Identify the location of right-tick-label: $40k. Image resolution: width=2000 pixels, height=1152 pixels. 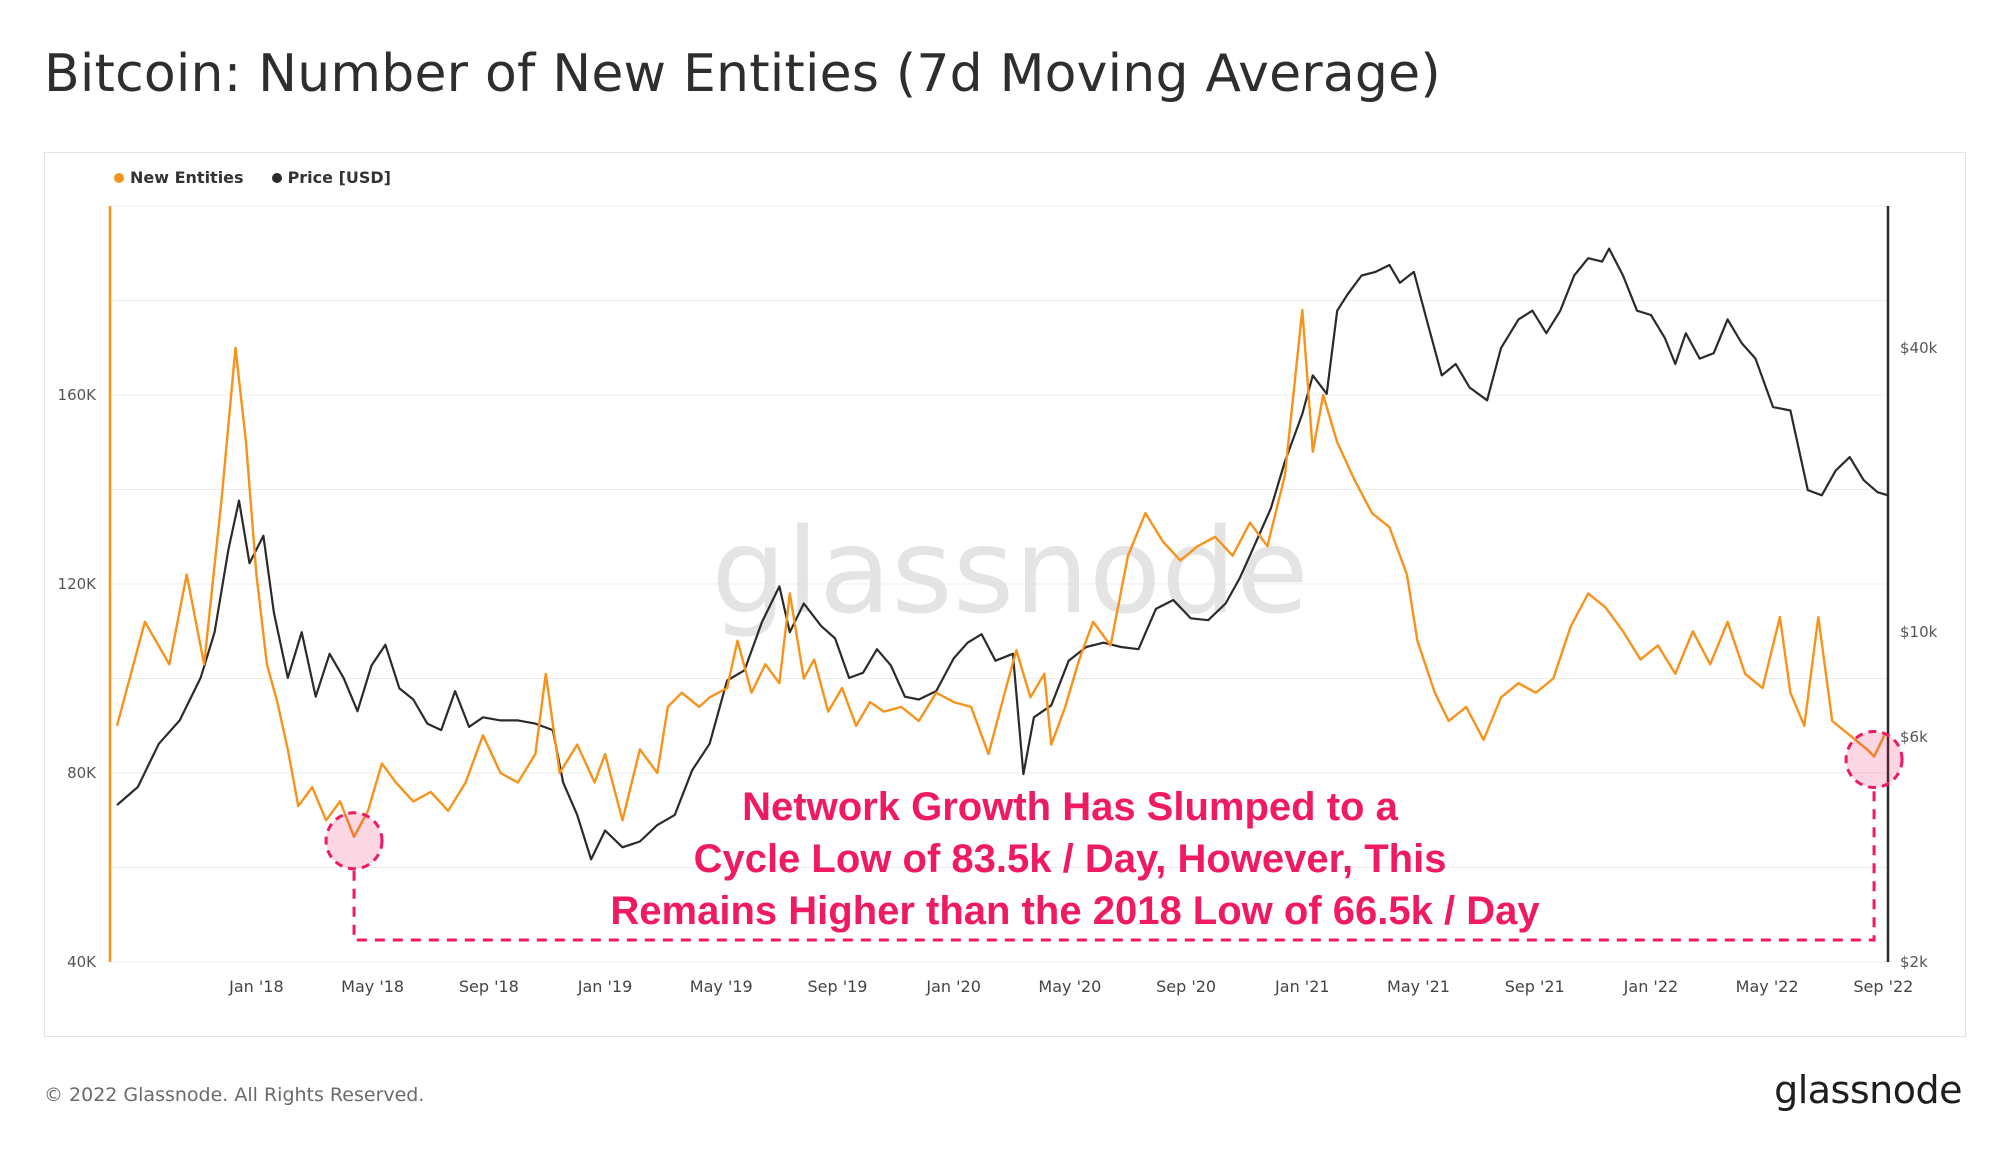
(1919, 348).